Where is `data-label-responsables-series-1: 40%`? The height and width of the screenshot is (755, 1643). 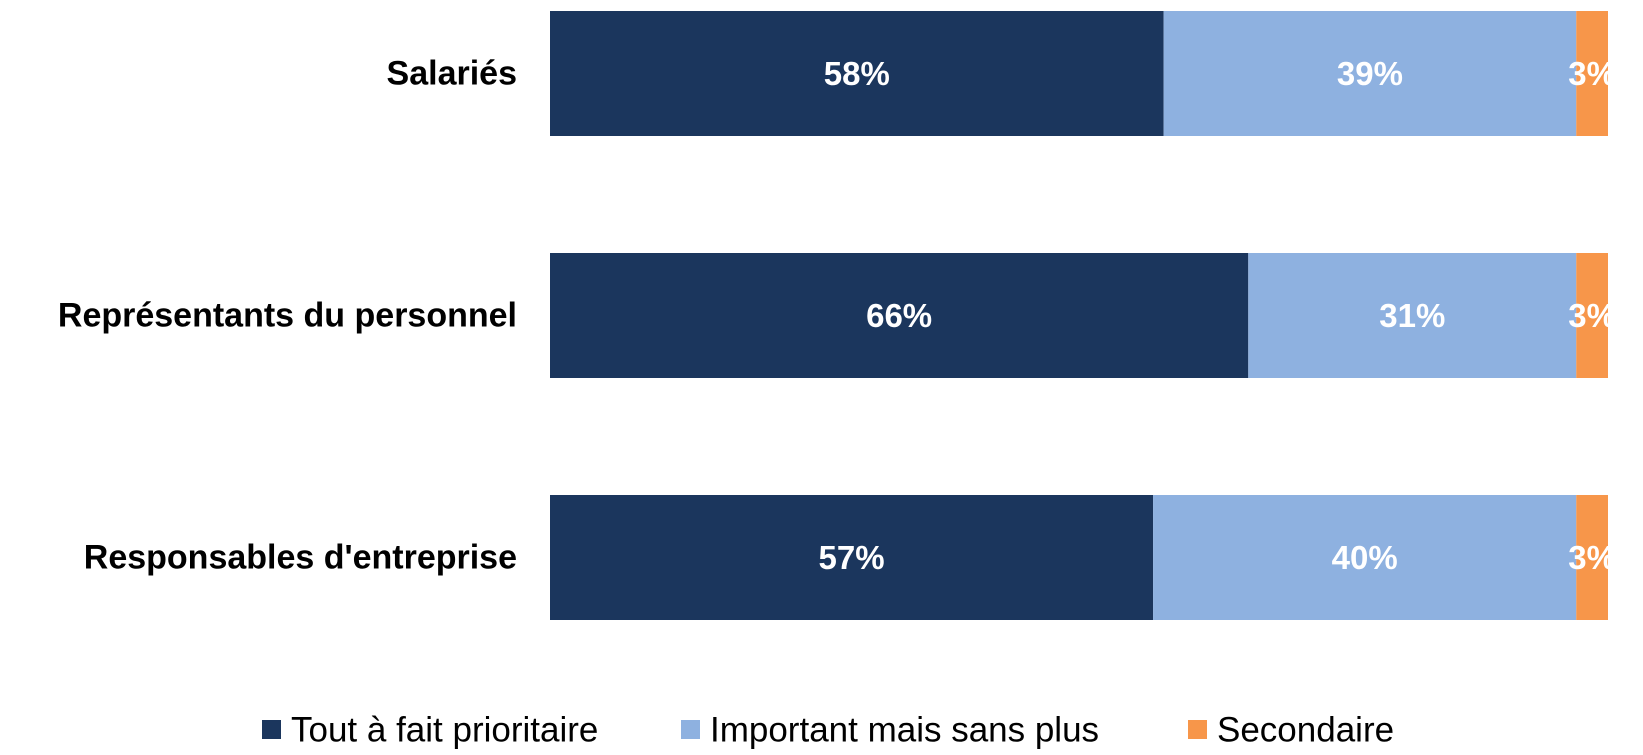
data-label-responsables-series-1: 40% is located at coordinates (1365, 557).